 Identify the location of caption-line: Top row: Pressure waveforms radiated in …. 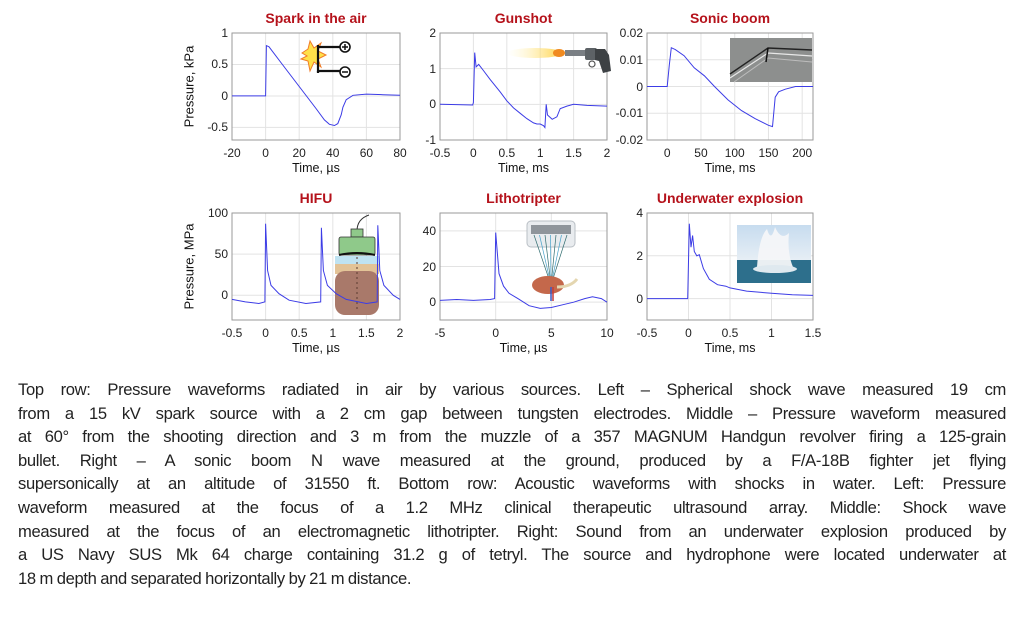
(512, 389).